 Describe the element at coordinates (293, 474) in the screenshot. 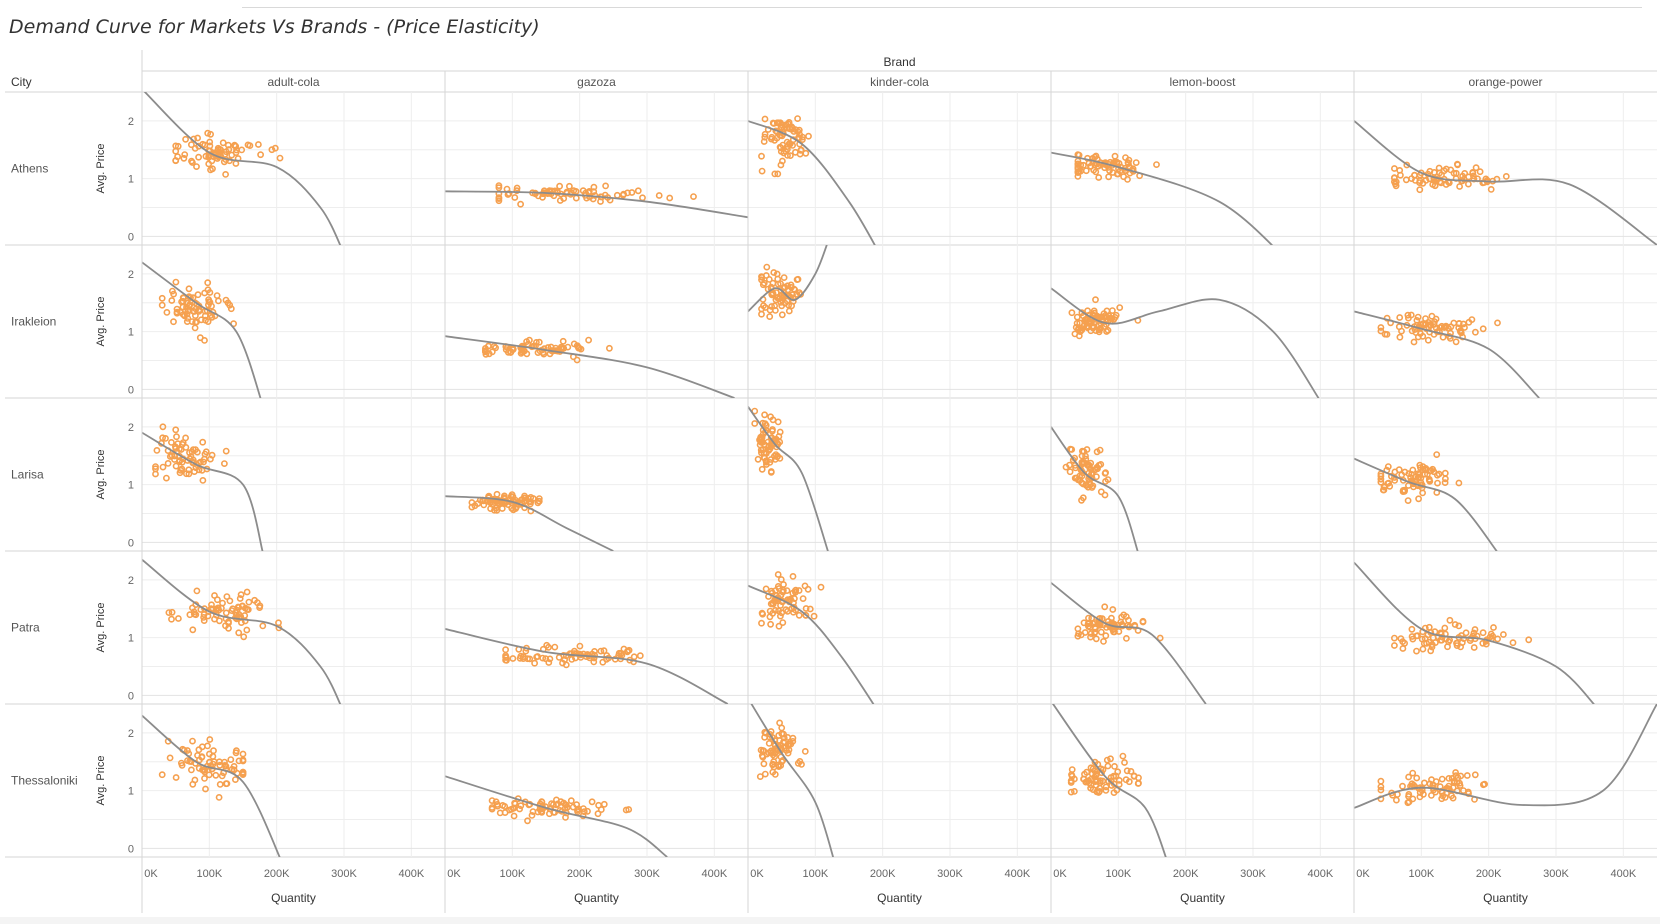

I see `panel-larisa-adult-cola` at that location.